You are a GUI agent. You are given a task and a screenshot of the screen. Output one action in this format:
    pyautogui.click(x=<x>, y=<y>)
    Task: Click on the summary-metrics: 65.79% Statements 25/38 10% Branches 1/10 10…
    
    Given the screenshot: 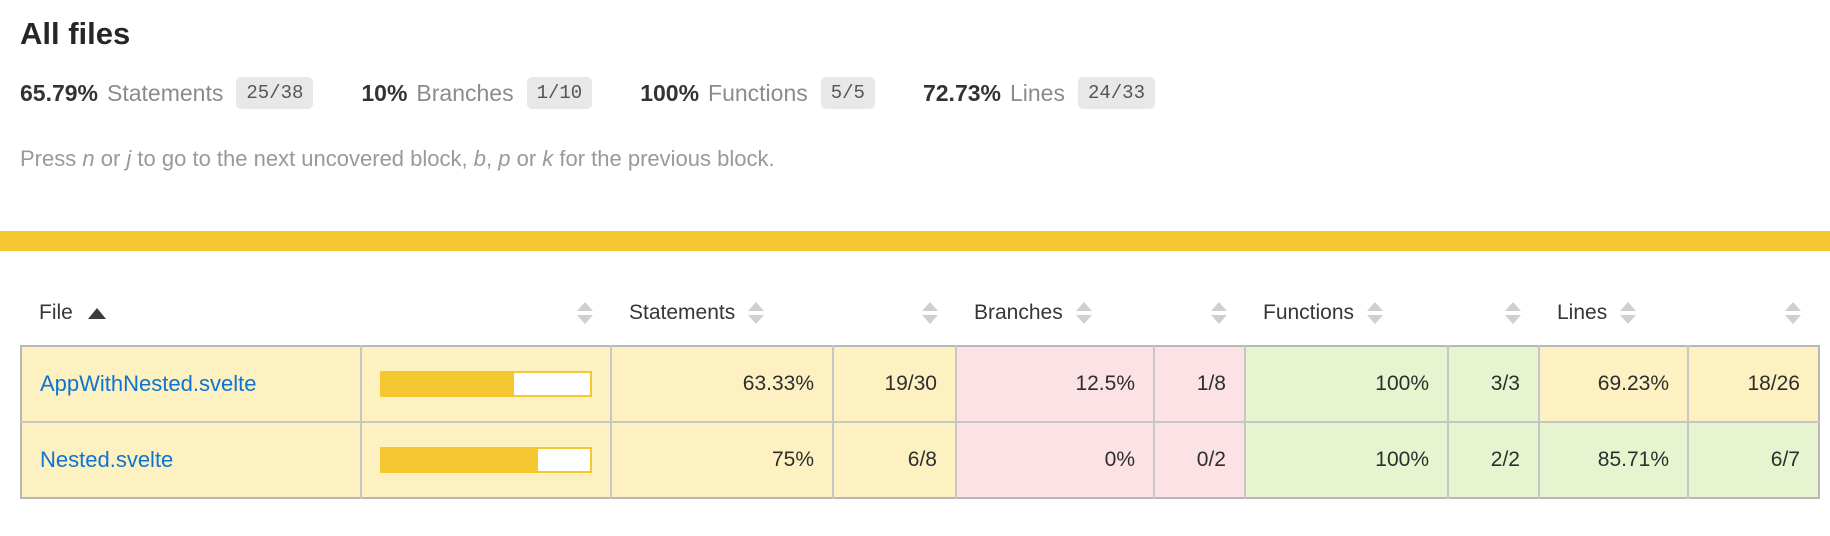 What is the action you would take?
    pyautogui.click(x=915, y=80)
    